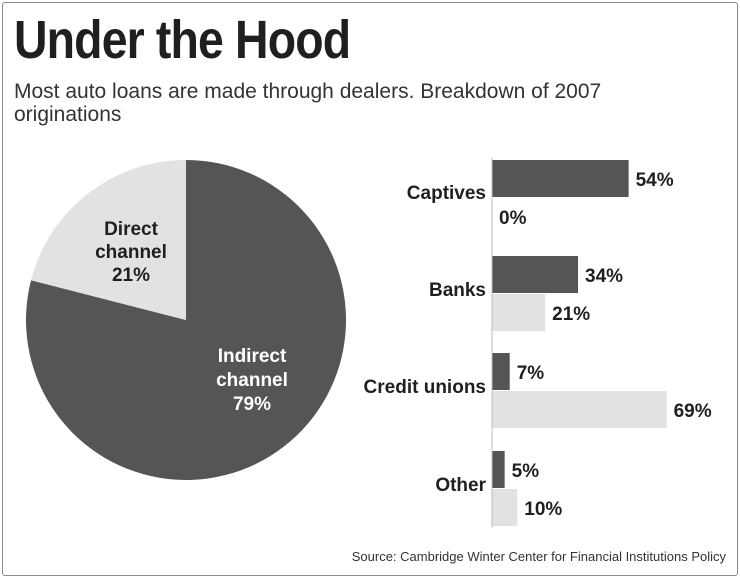 The height and width of the screenshot is (578, 740). What do you see at coordinates (460, 485) in the screenshot?
I see `bar-category-label-other: Other` at bounding box center [460, 485].